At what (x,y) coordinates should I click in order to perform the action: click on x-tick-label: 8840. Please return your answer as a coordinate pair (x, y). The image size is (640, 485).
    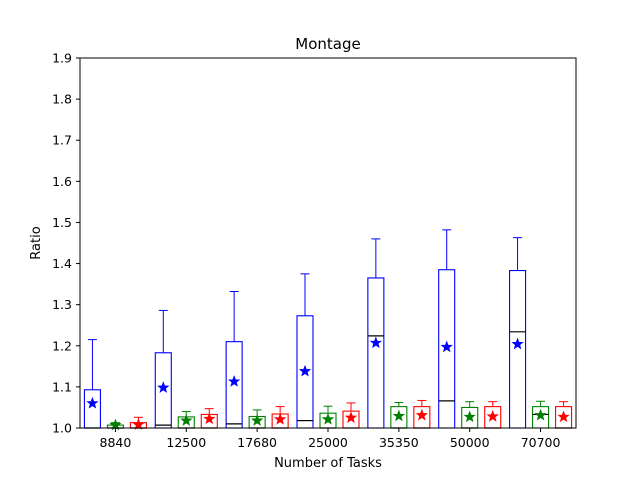
    Looking at the image, I should click on (116, 442).